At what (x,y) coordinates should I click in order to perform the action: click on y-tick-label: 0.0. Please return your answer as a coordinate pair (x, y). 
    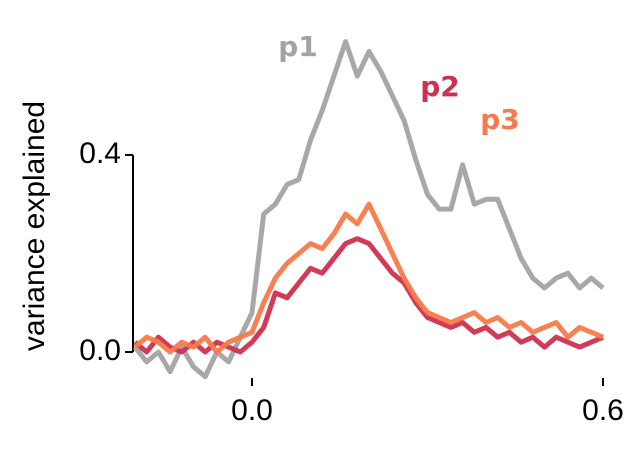
    Looking at the image, I should click on (100, 350).